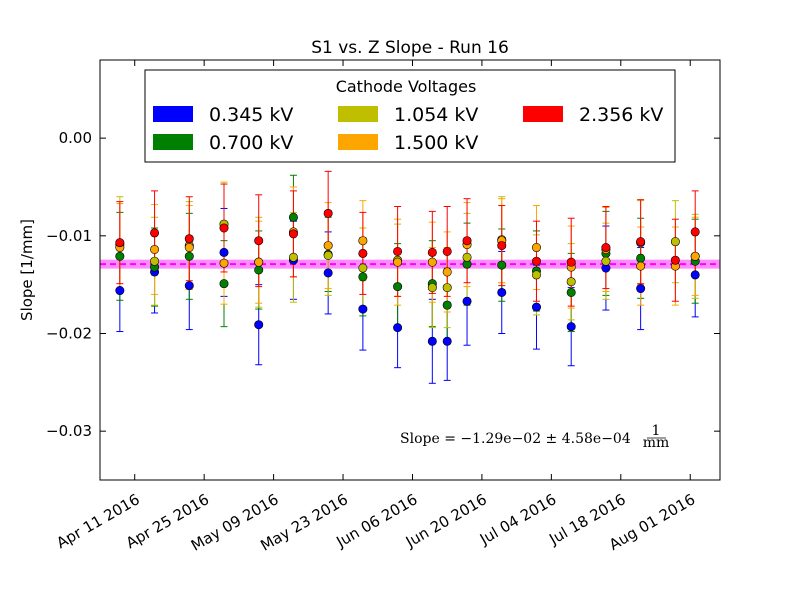 Image resolution: width=800 pixels, height=600 pixels. I want to click on legend-entry-label: 2.356 kV, so click(621, 115).